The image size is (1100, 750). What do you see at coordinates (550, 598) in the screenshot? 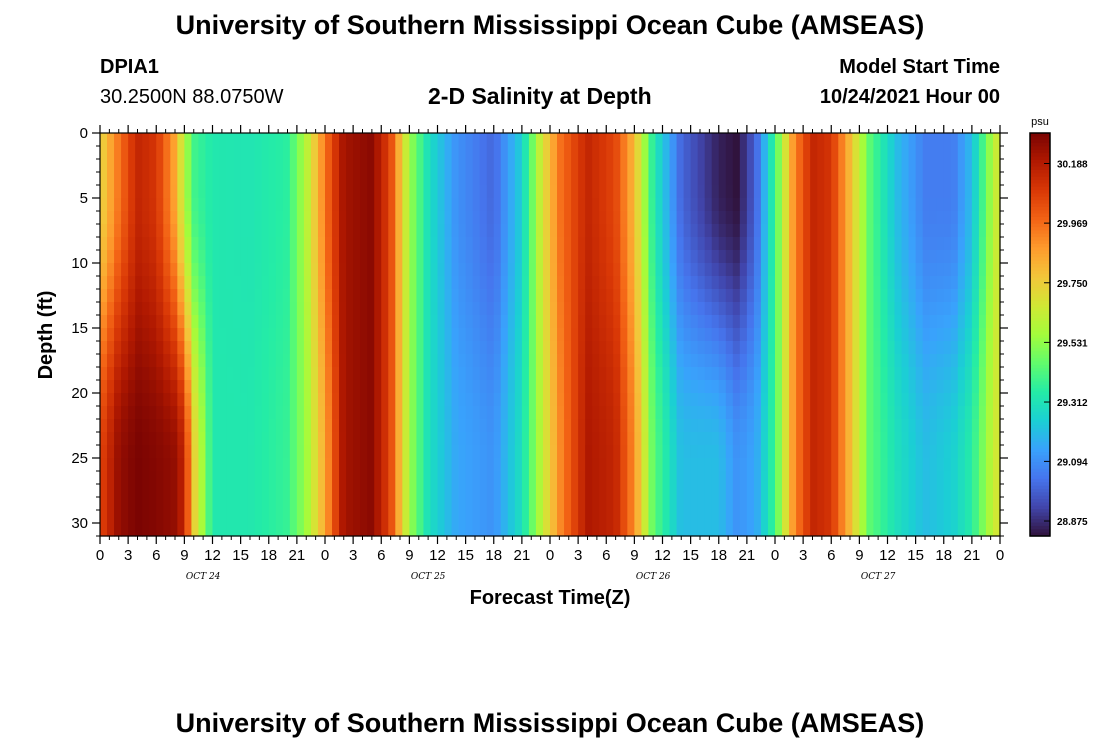
I see `x-axis-title: Forecast Time(Z)` at bounding box center [550, 598].